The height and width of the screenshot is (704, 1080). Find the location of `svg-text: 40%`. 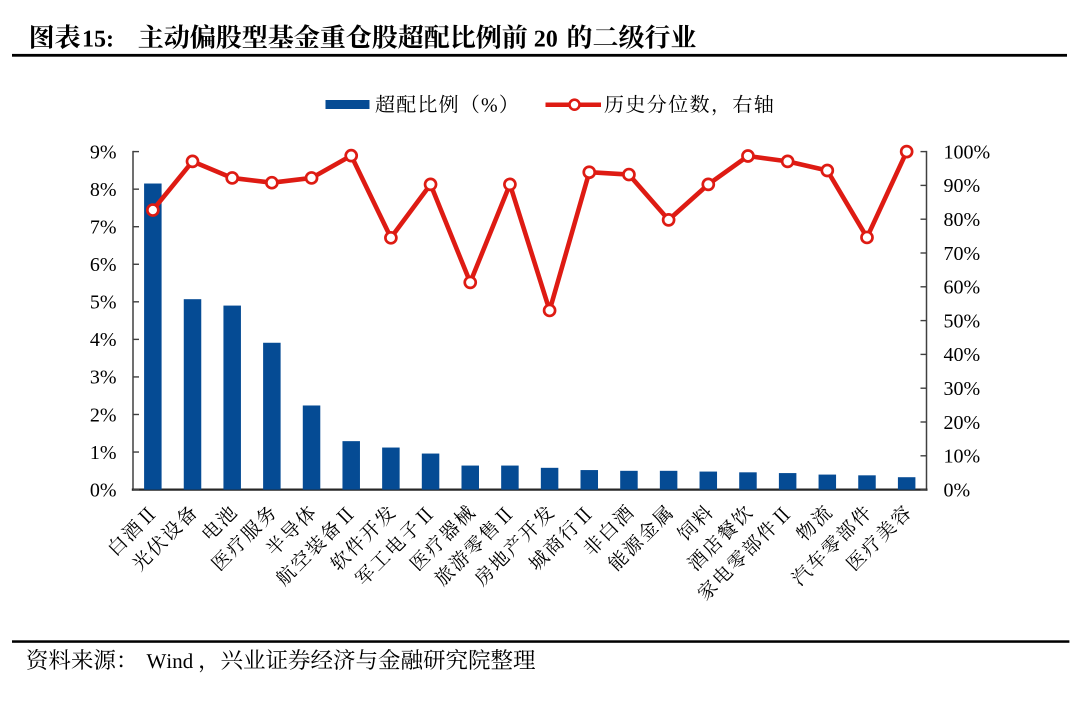

svg-text: 40% is located at coordinates (962, 355).